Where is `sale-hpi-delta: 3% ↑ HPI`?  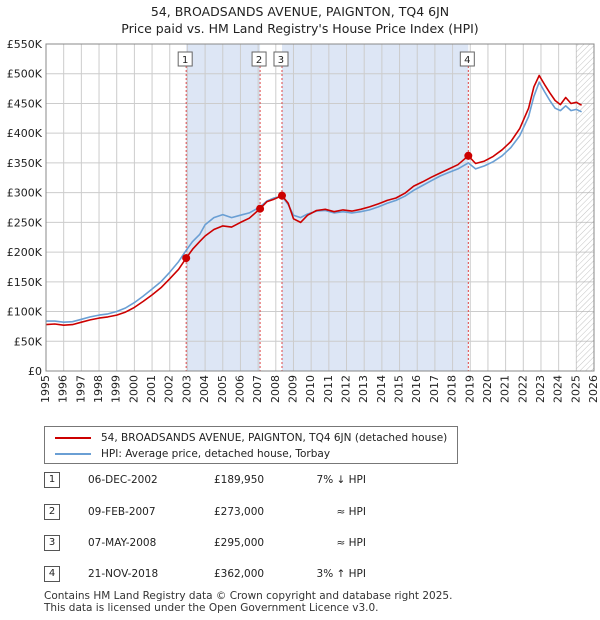 sale-hpi-delta: 3% ↑ HPI is located at coordinates (341, 574).